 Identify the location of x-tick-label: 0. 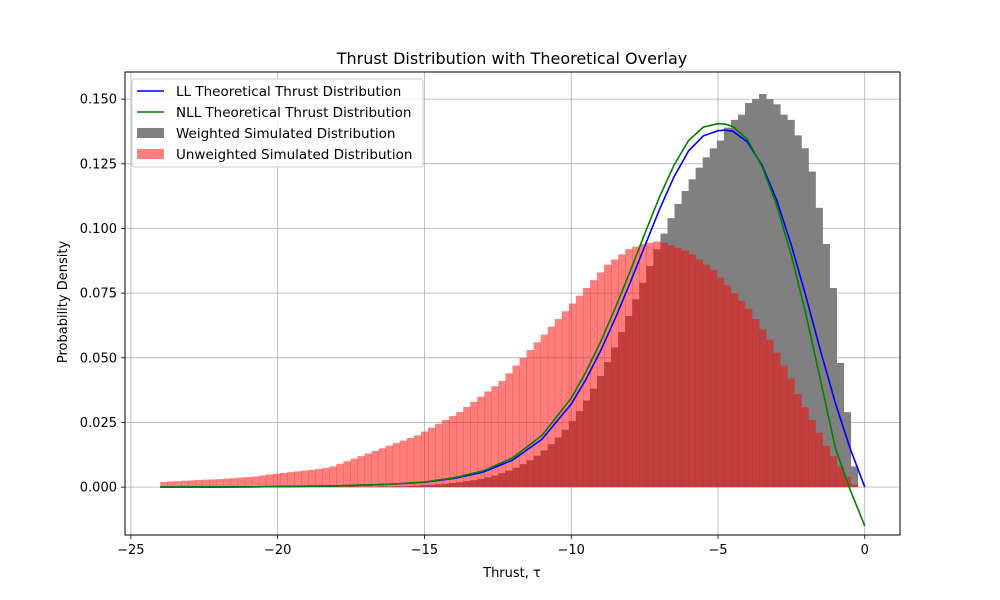
(865, 550).